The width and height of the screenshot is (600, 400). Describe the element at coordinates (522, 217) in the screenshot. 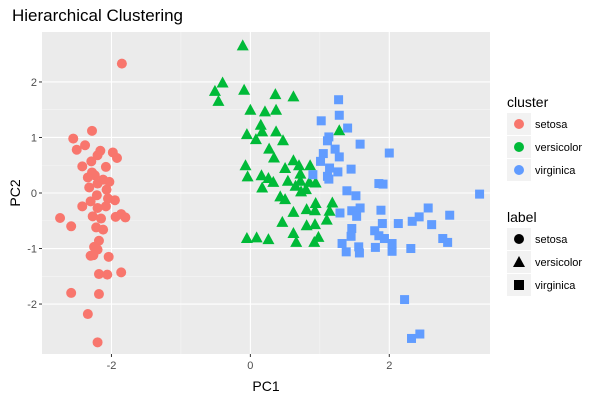

I see `legend-label-title: label` at that location.